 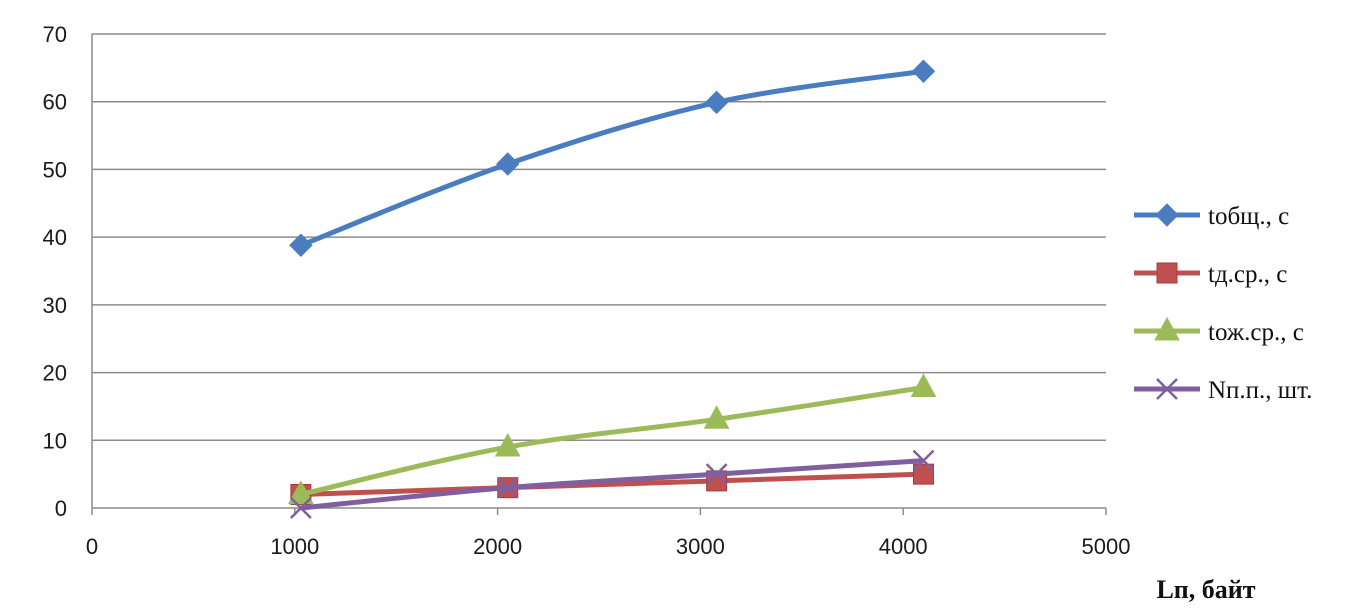 I want to click on x-tick-label: 0, so click(x=92, y=546).